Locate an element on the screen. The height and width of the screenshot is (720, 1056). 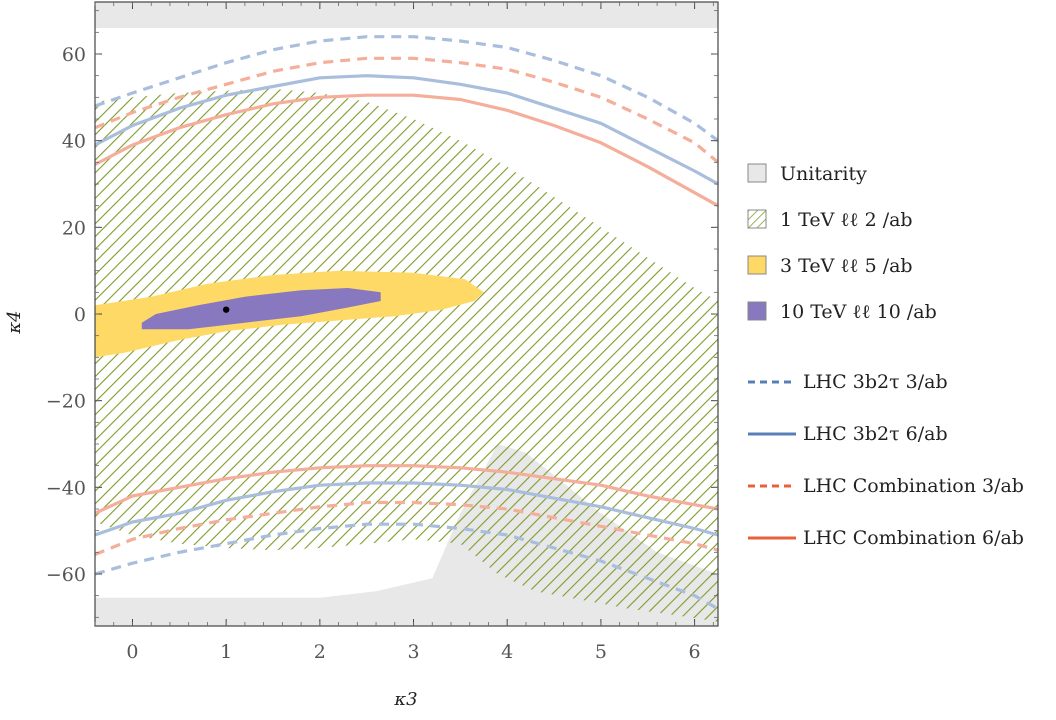
y-axis-label: κ4 is located at coordinates (14, 322).